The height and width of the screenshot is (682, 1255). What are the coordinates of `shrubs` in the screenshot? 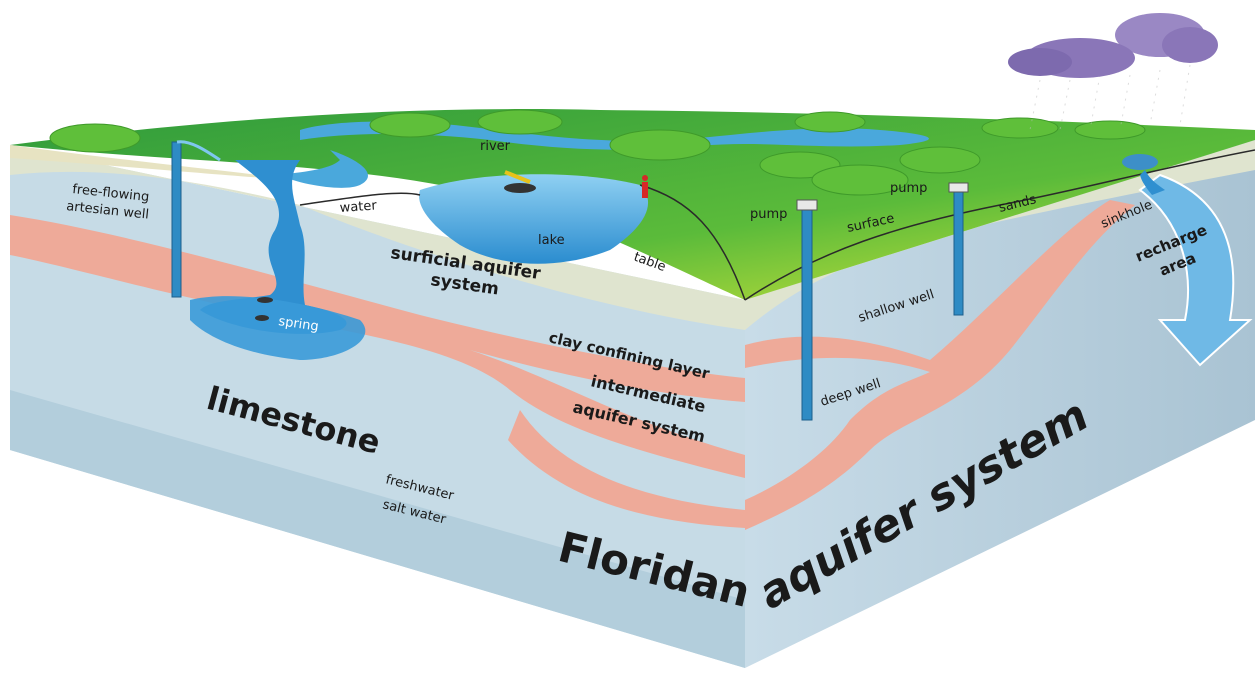 It's located at (597, 152).